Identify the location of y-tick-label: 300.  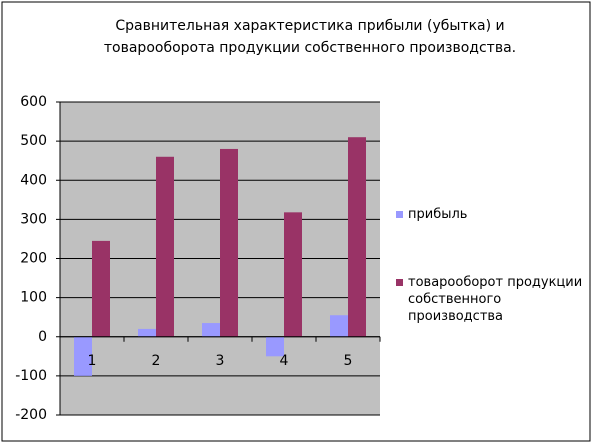
(33, 219).